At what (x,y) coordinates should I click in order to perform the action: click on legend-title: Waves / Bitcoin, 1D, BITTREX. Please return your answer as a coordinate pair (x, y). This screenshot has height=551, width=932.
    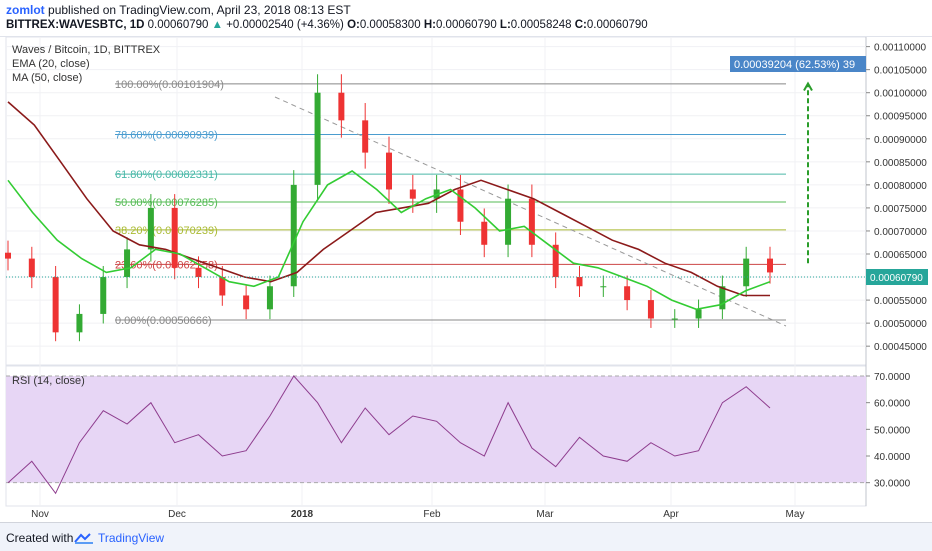
    Looking at the image, I should click on (86, 50).